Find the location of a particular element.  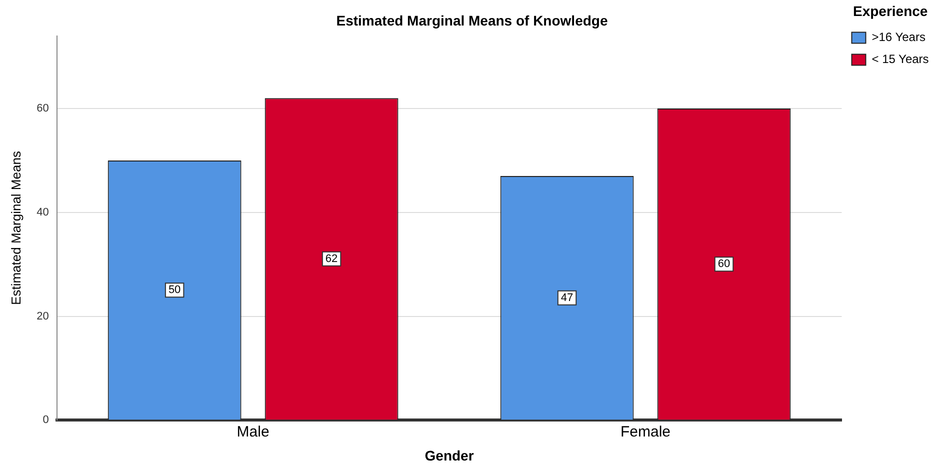

data-label: 60 is located at coordinates (724, 264).